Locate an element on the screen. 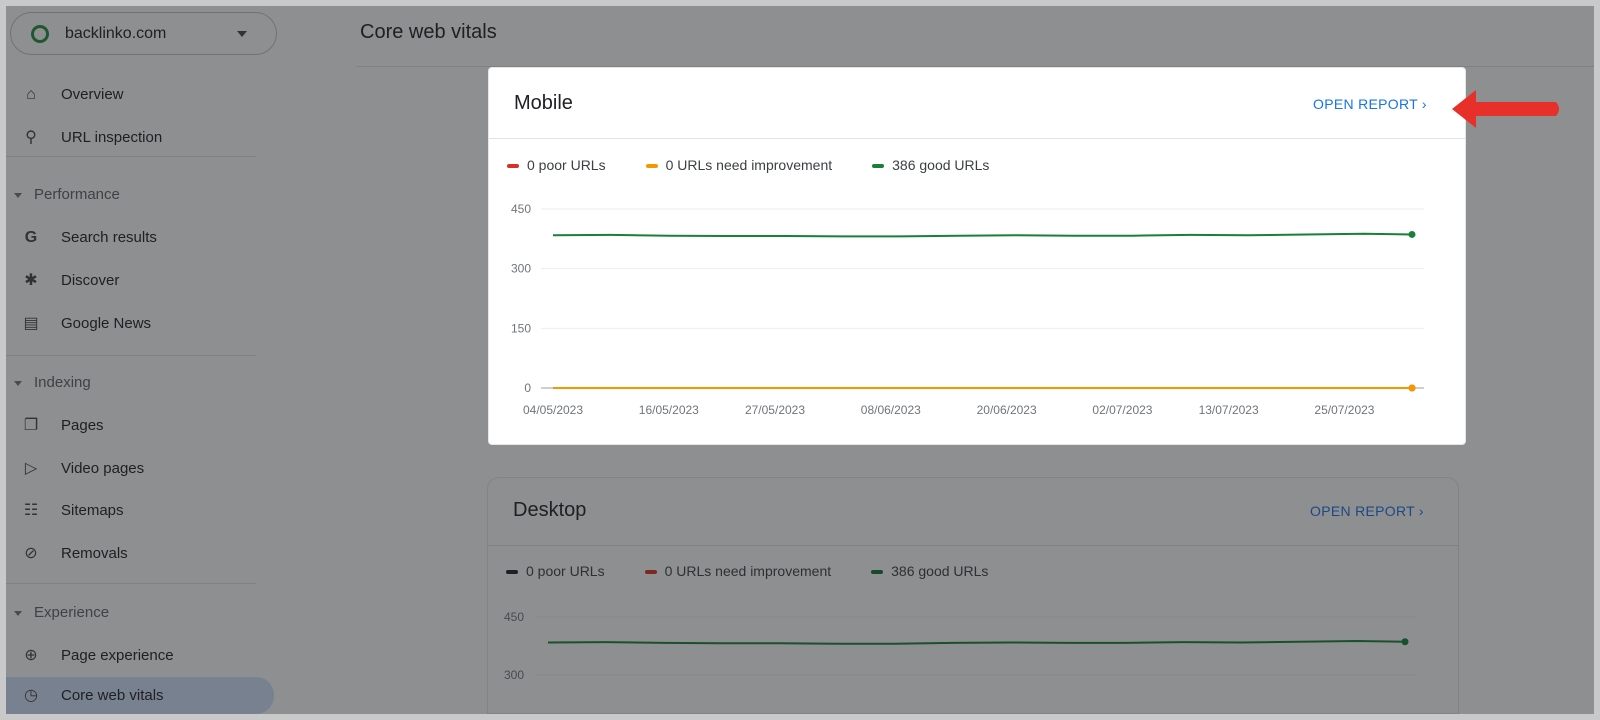 The width and height of the screenshot is (1600, 720). x-tick-label: 25/07/2023 is located at coordinates (1344, 410).